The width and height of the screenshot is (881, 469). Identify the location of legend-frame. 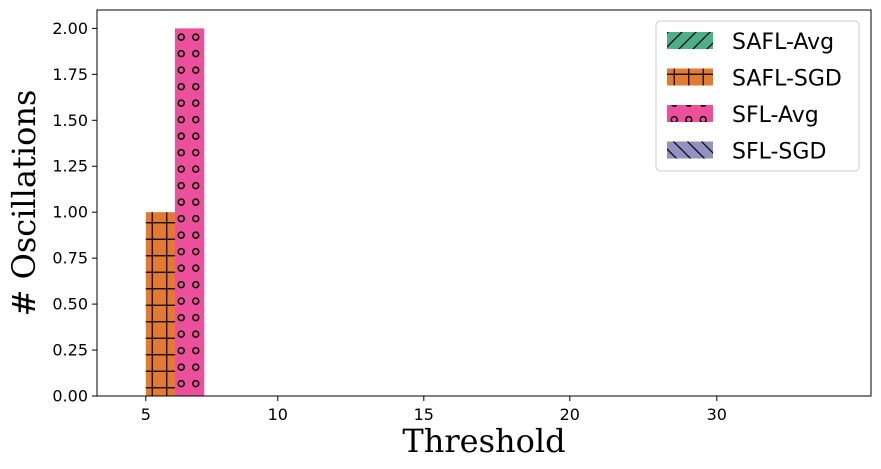
(757, 96).